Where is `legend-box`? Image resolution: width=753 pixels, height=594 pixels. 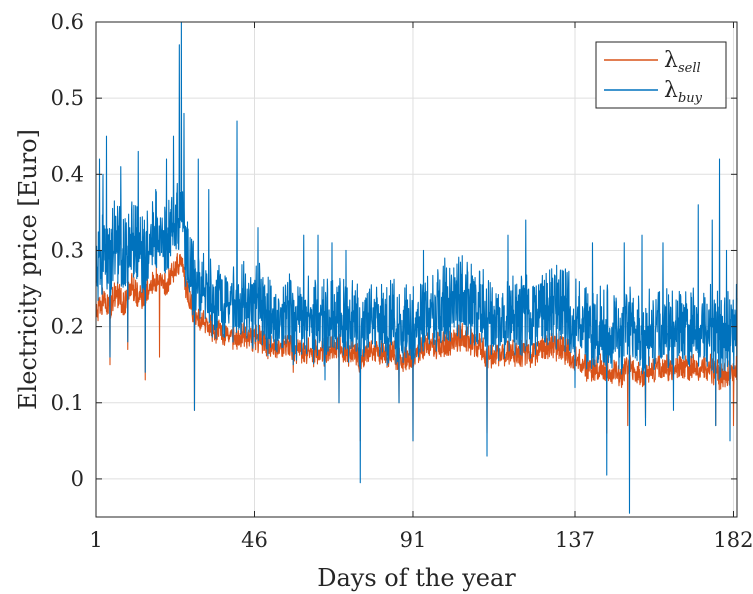
legend-box is located at coordinates (661, 75).